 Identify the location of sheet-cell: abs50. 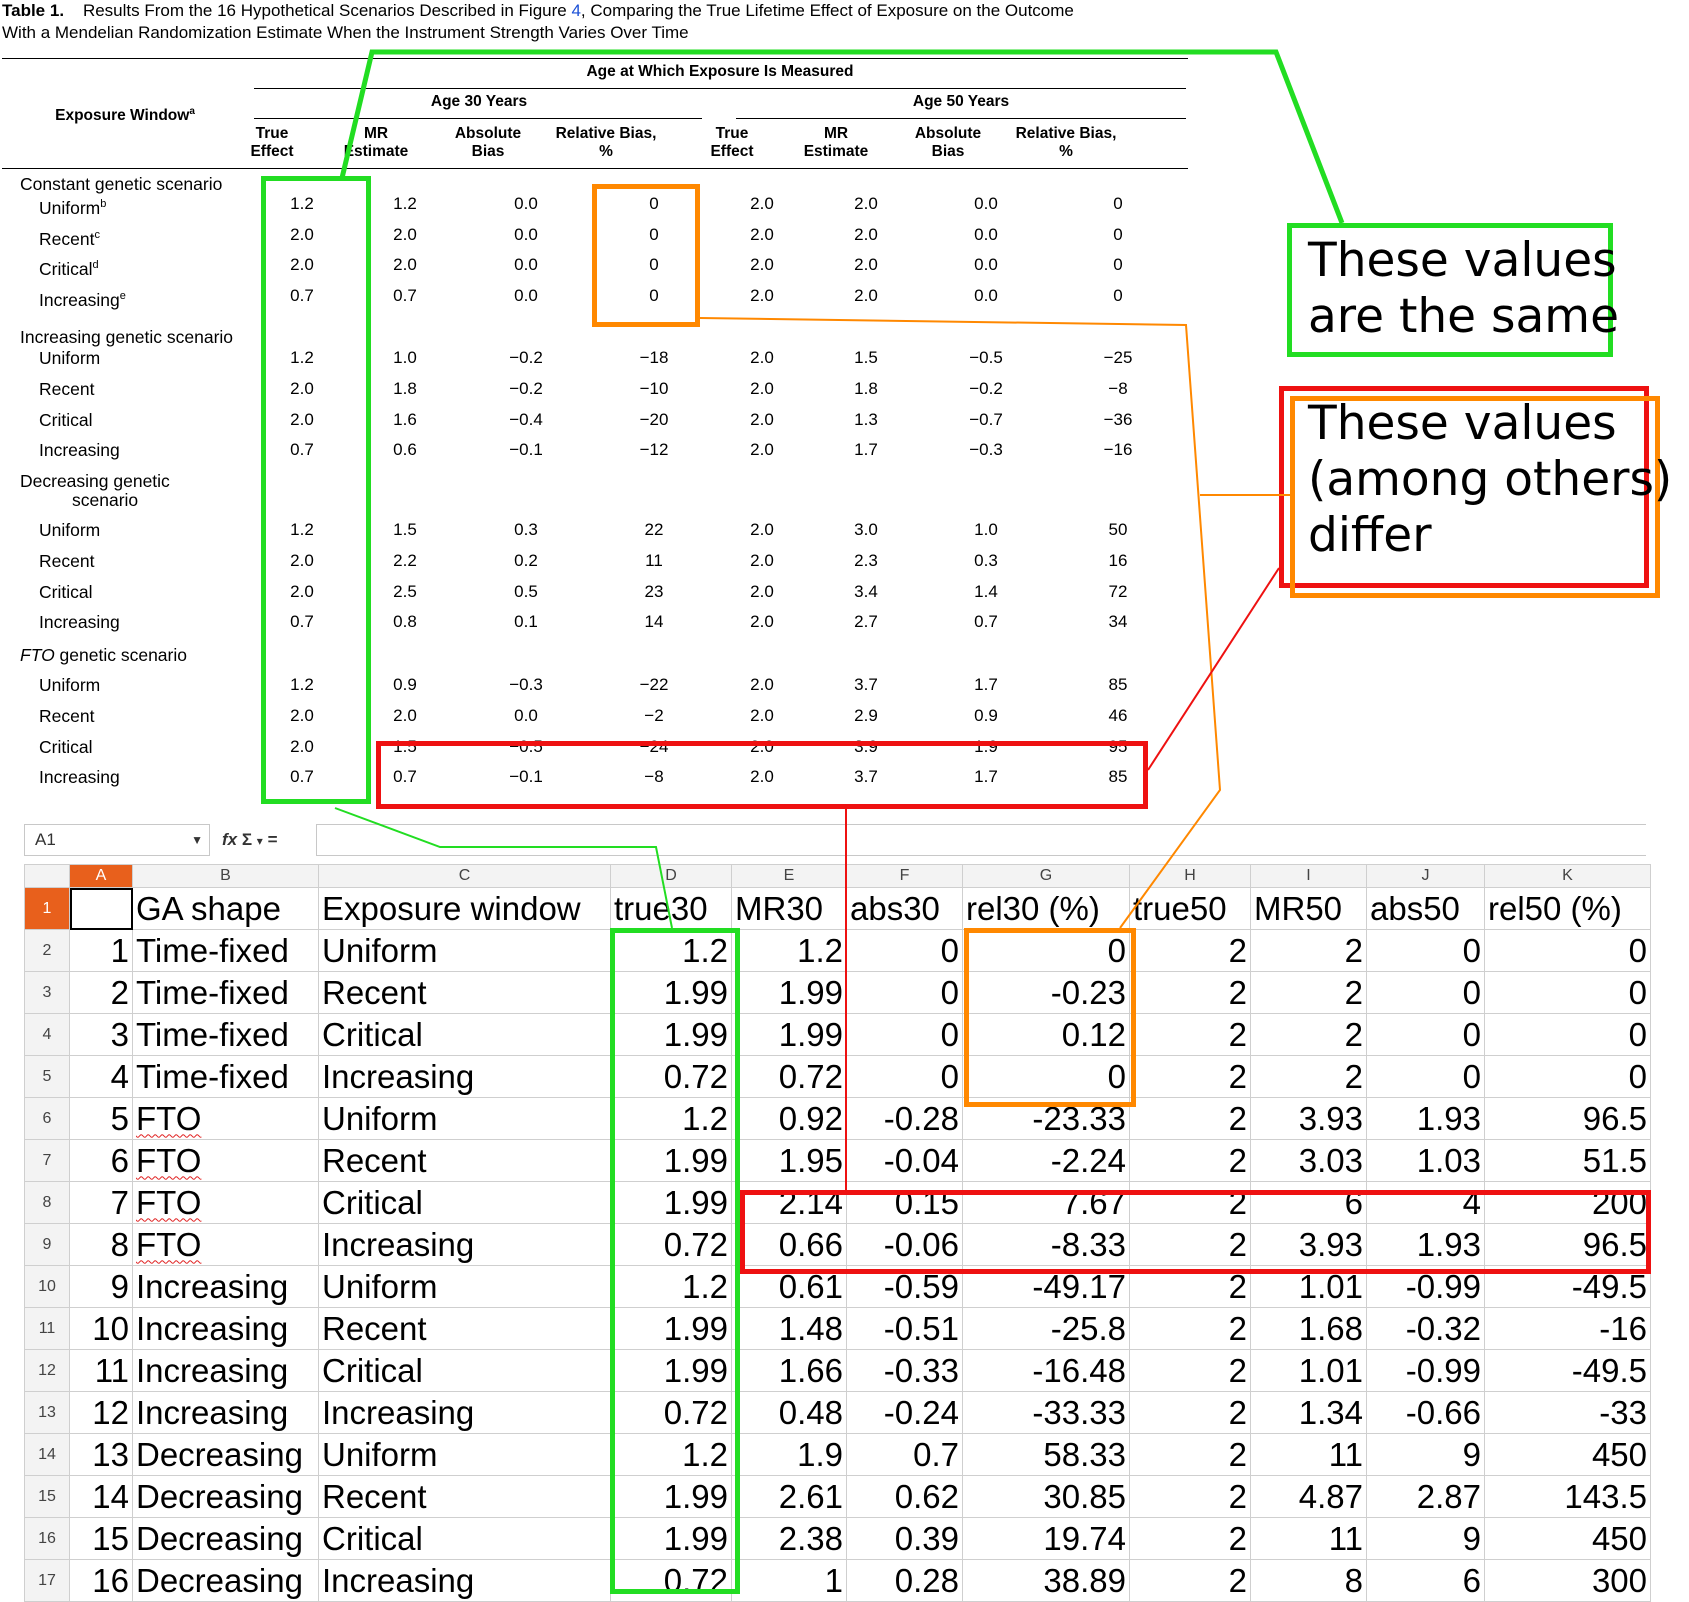
(1425, 908).